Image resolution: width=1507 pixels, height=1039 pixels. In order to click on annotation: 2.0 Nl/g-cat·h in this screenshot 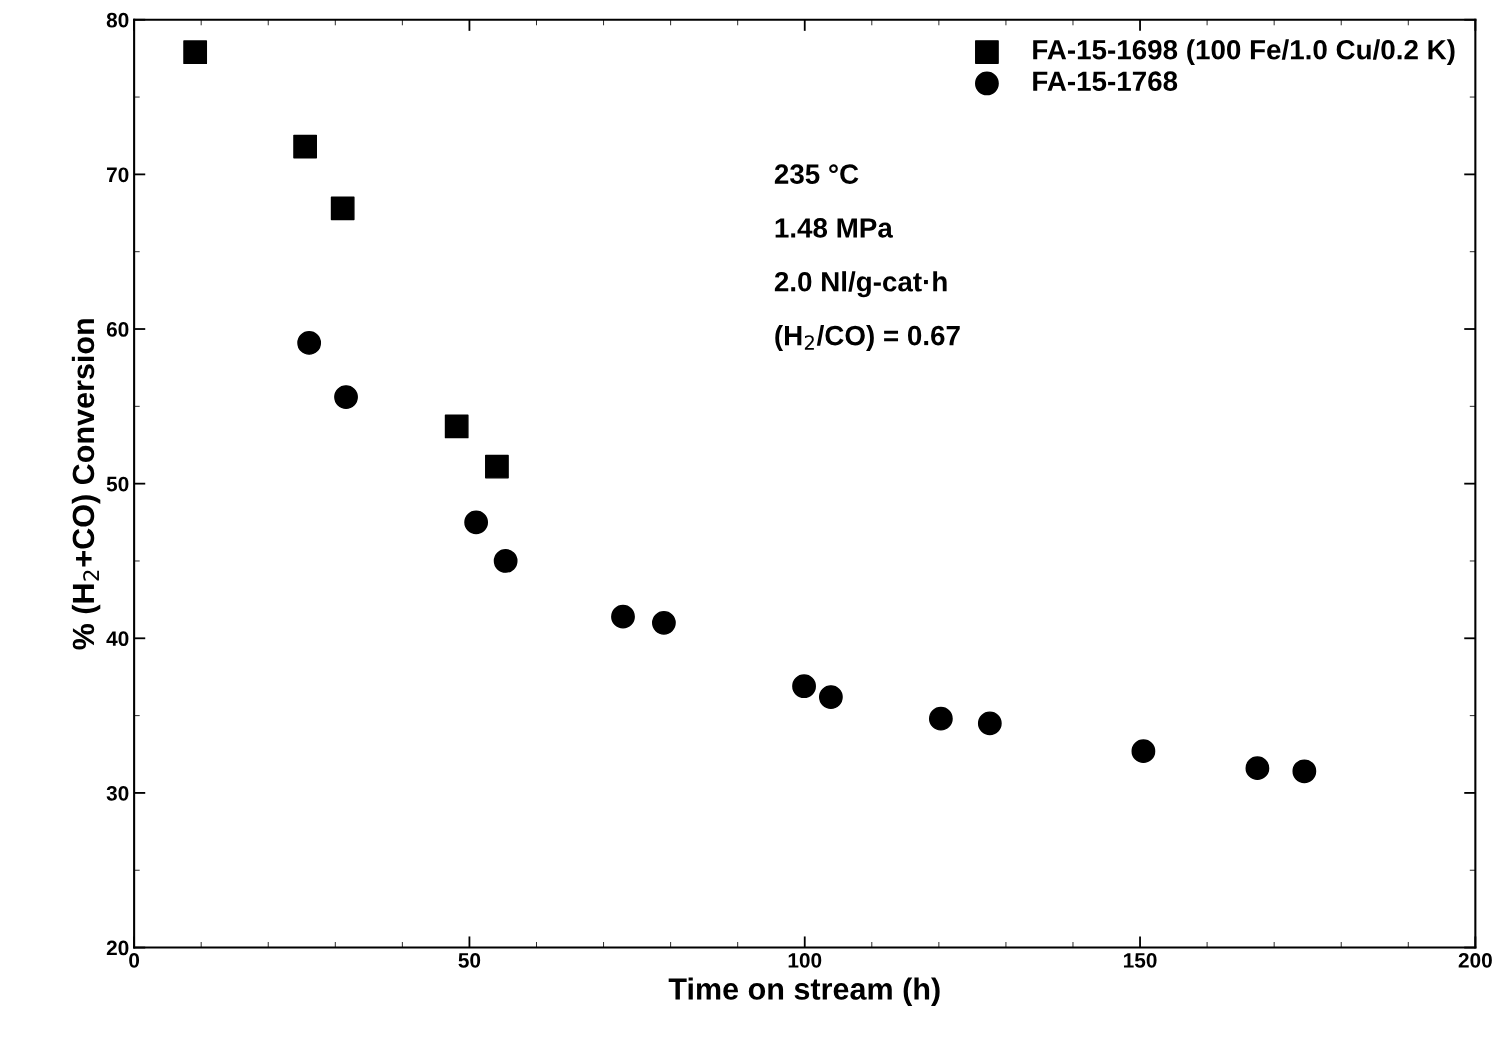, I will do `click(860, 284)`.